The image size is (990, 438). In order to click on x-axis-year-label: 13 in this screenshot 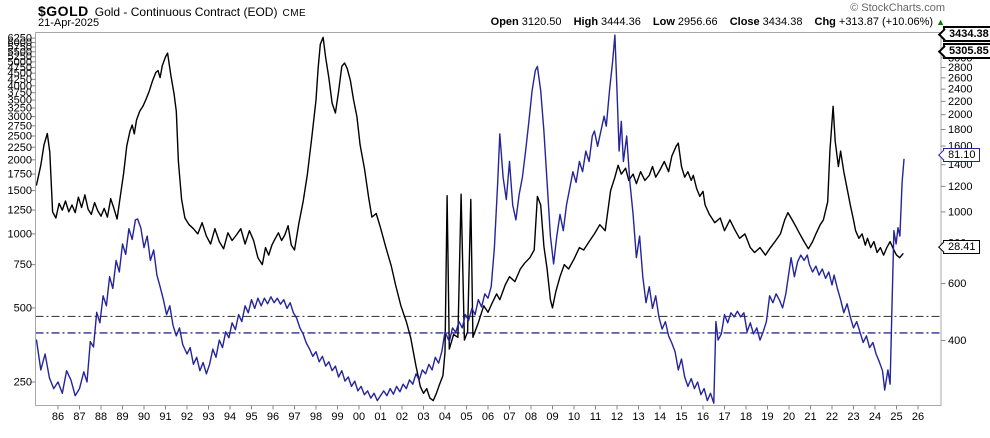, I will do `click(638, 417)`.